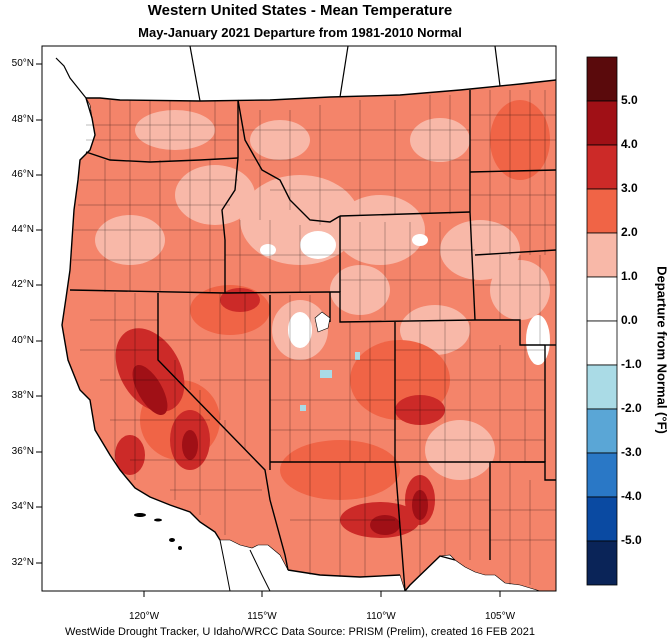  Describe the element at coordinates (22, 174) in the screenshot. I see `lat-label-46n: 46°N` at that location.